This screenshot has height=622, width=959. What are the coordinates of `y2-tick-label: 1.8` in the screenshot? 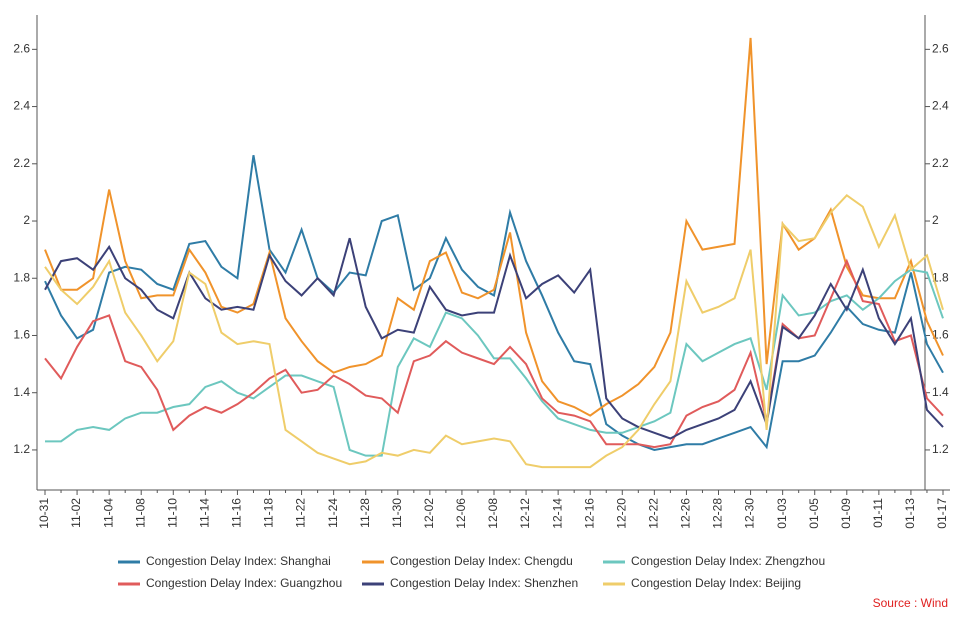 It's located at (940, 277).